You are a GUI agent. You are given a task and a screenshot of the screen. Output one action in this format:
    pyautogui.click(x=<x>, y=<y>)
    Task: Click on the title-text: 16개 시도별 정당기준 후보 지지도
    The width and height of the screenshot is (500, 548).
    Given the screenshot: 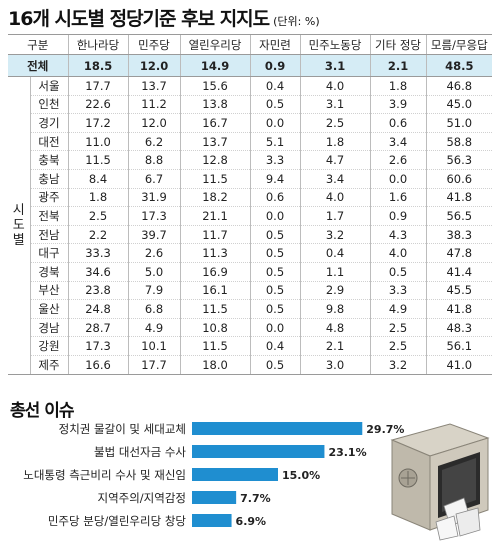 What is the action you would take?
    pyautogui.click(x=139, y=19)
    